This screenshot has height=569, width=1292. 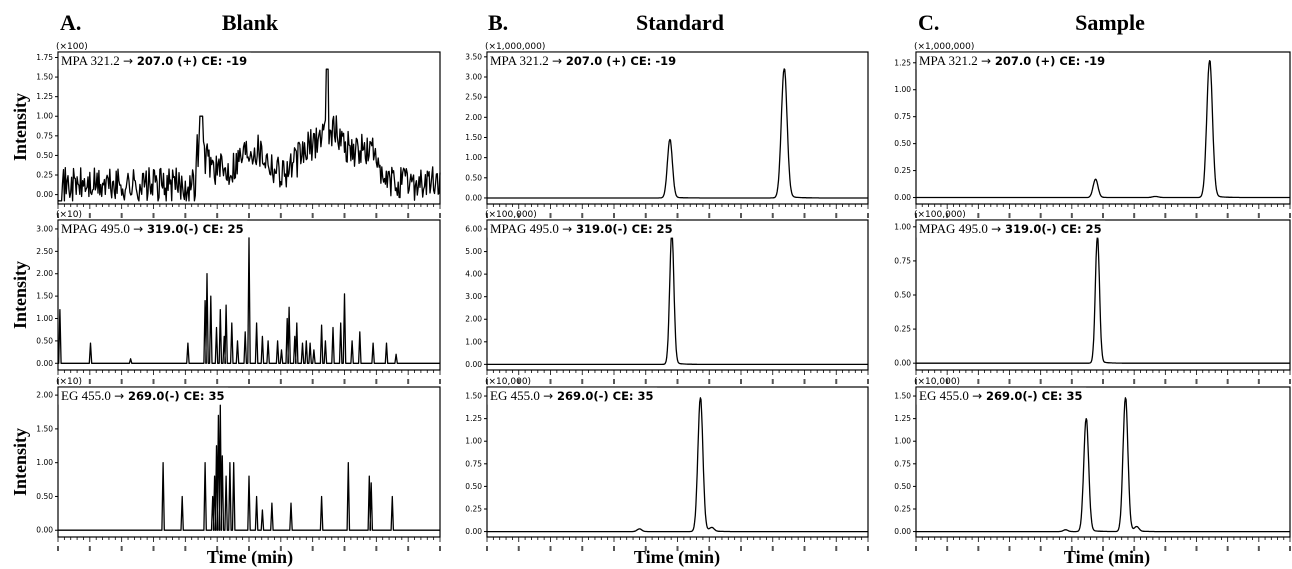 I want to click on transition-label: MPA 321.2 → 207.0 (+) CE: -19, so click(x=583, y=60).